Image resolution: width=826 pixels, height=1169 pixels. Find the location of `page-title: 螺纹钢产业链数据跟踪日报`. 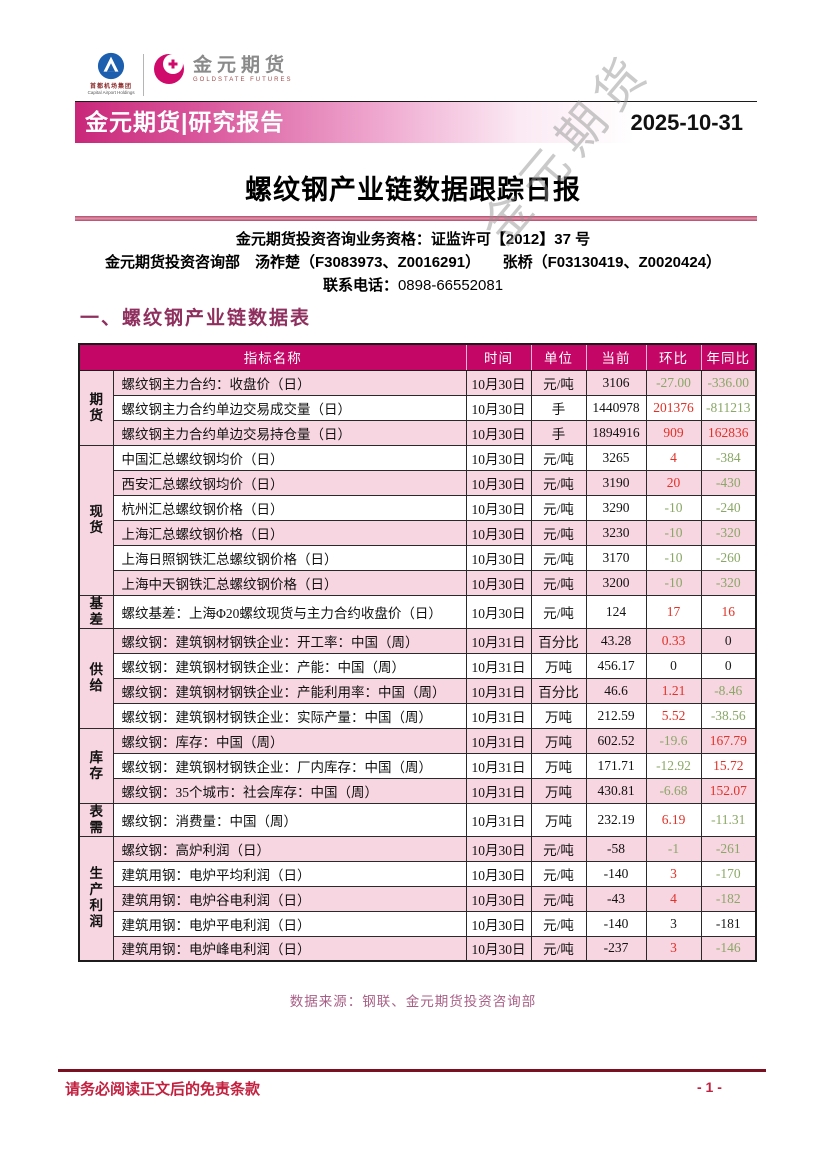

page-title: 螺纹钢产业链数据跟踪日报 is located at coordinates (413, 190).